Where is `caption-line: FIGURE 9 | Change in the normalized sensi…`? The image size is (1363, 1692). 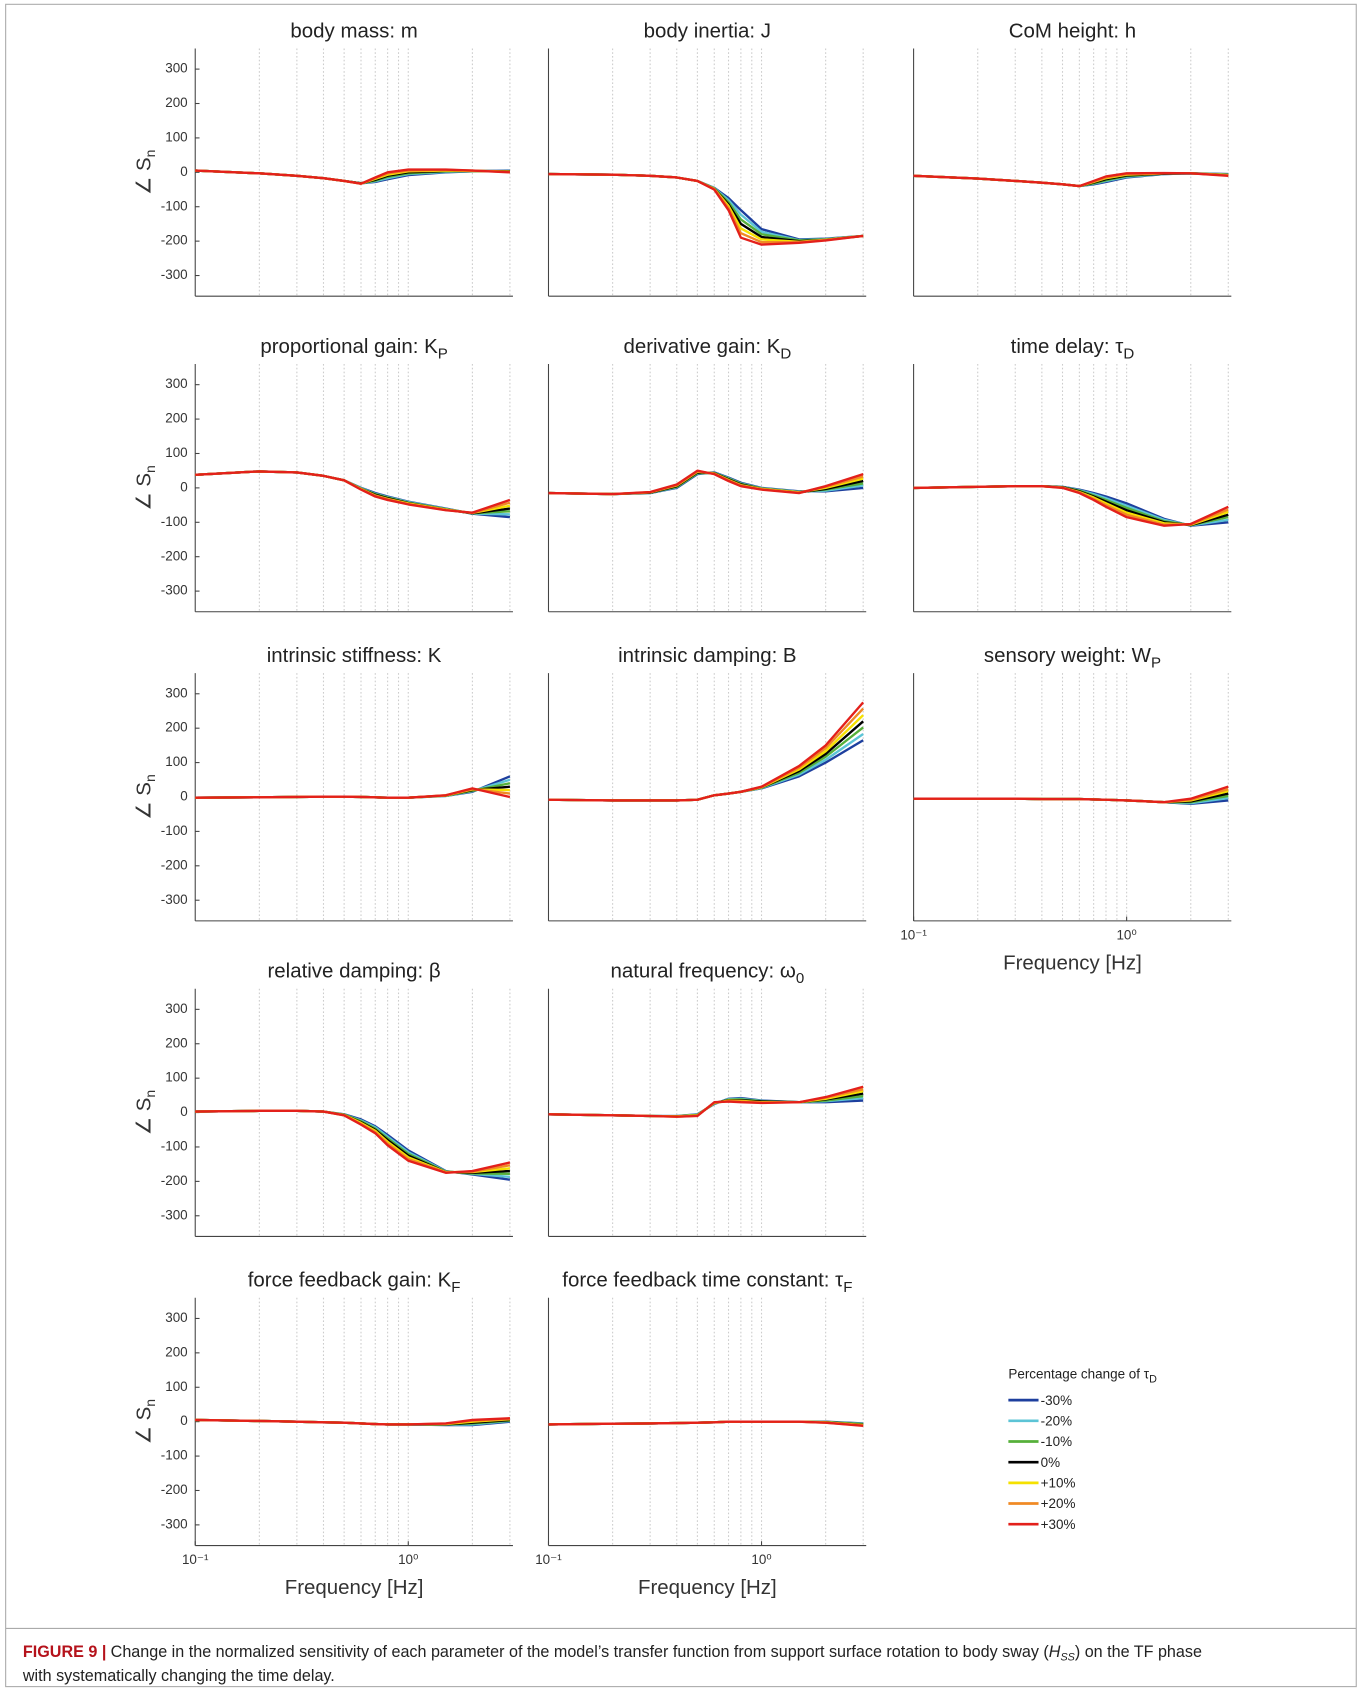 caption-line: FIGURE 9 | Change in the normalized sensi… is located at coordinates (612, 1653).